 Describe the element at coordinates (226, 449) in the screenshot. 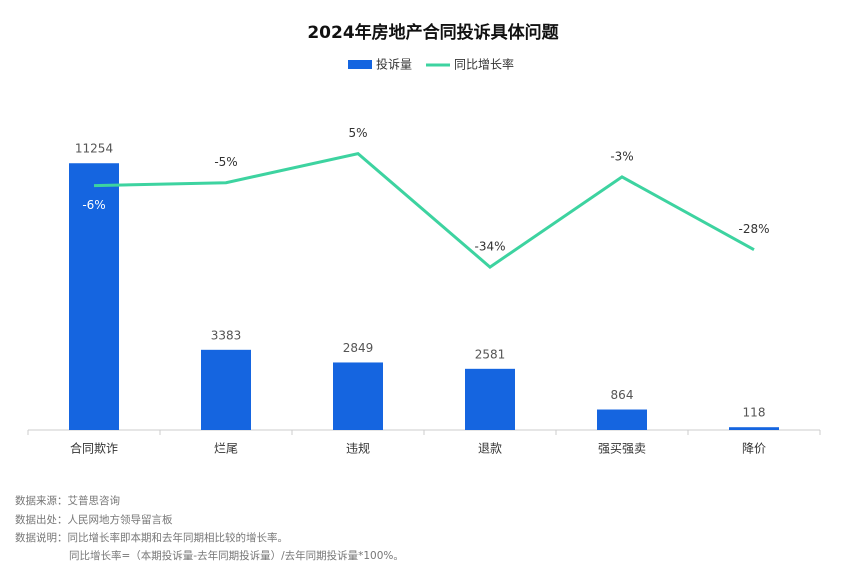

I see `x-tick-label: 烂尾` at that location.